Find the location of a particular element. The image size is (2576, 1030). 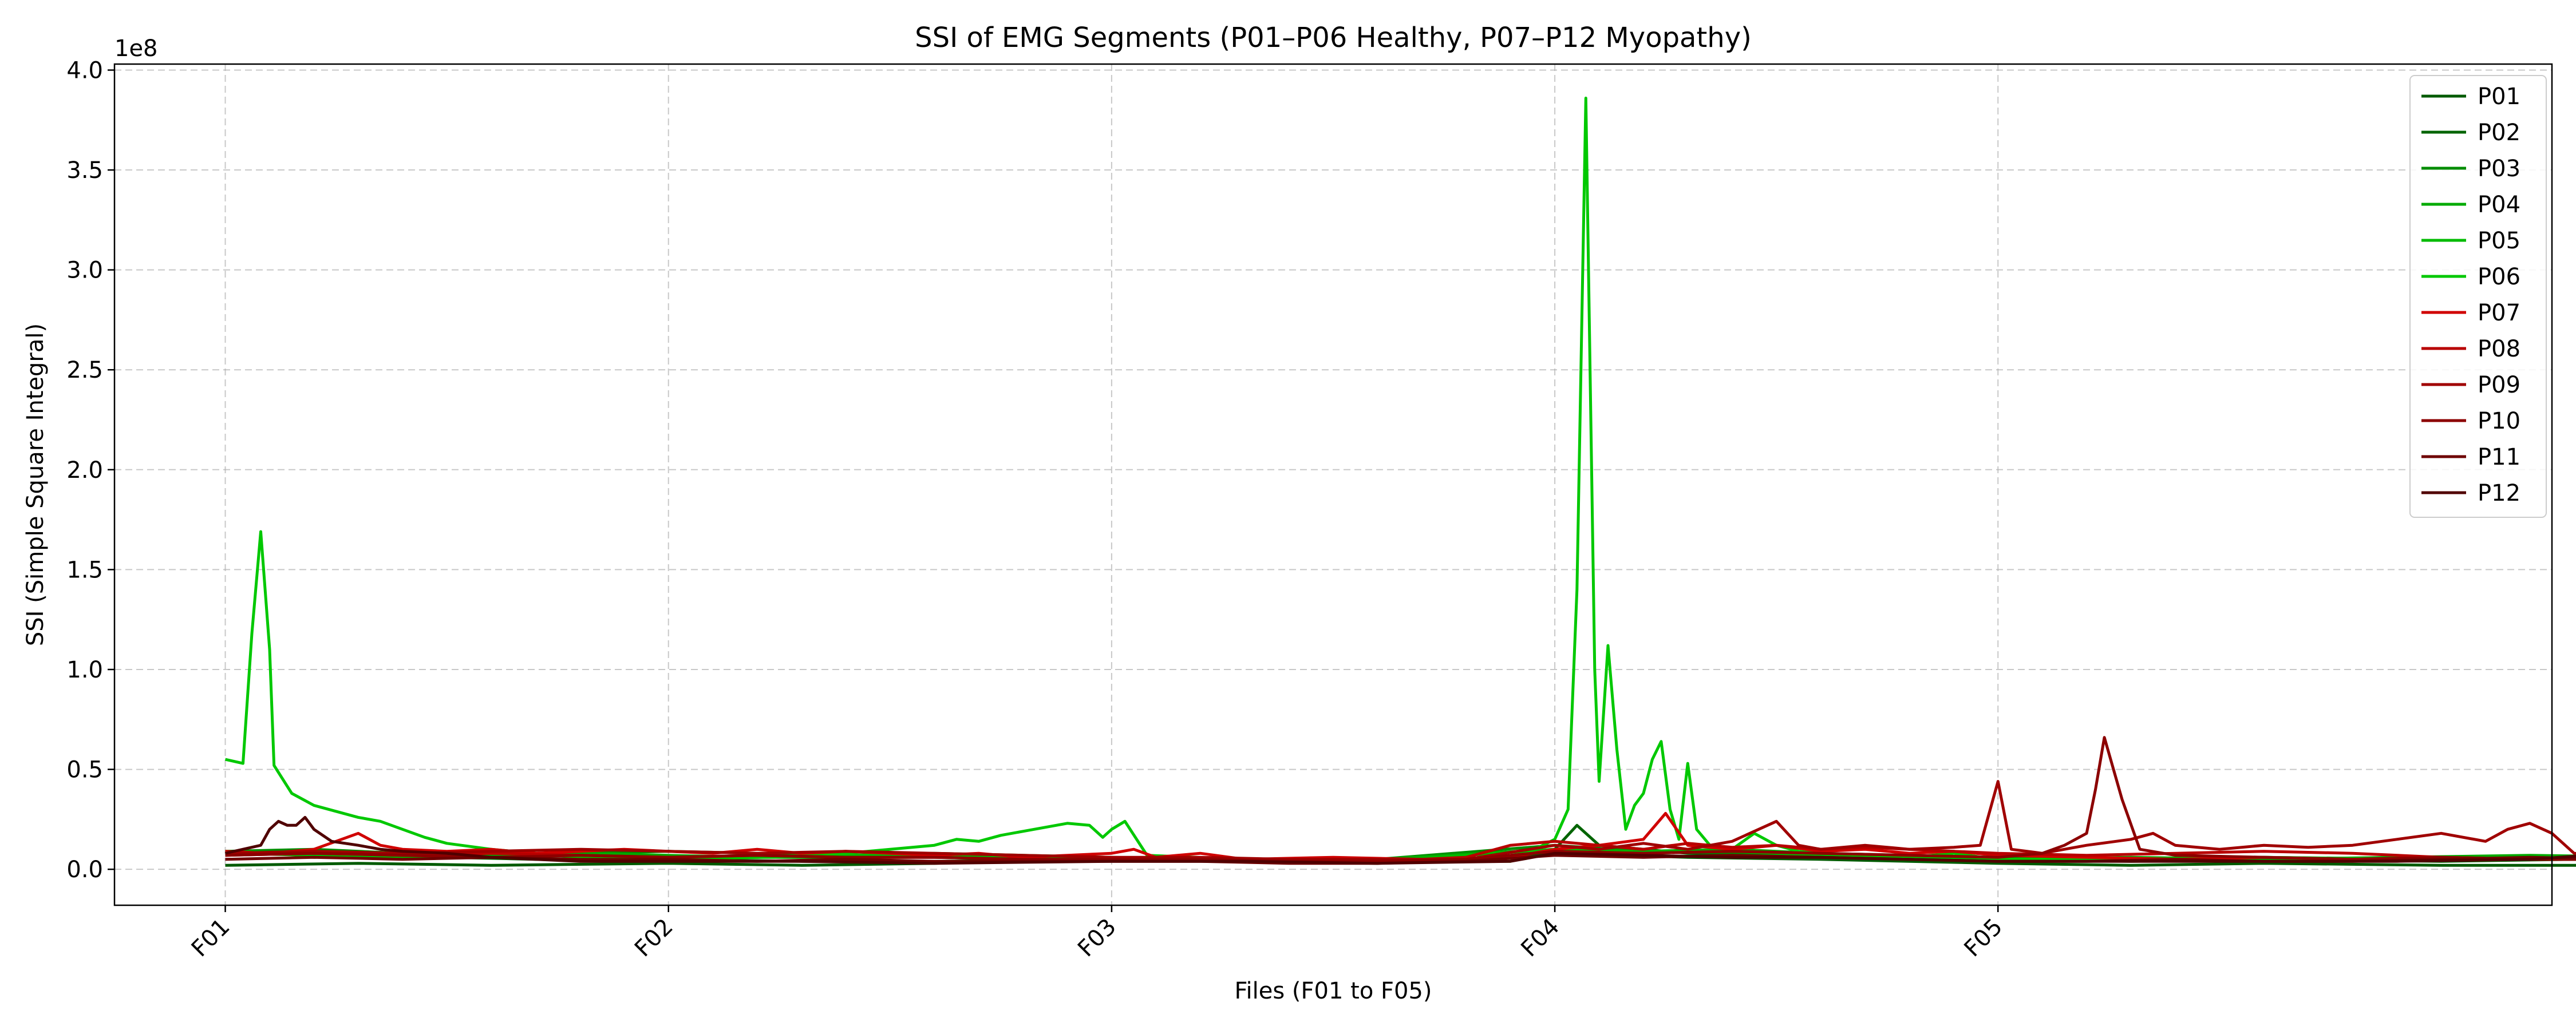

legend-box is located at coordinates (2478, 296).